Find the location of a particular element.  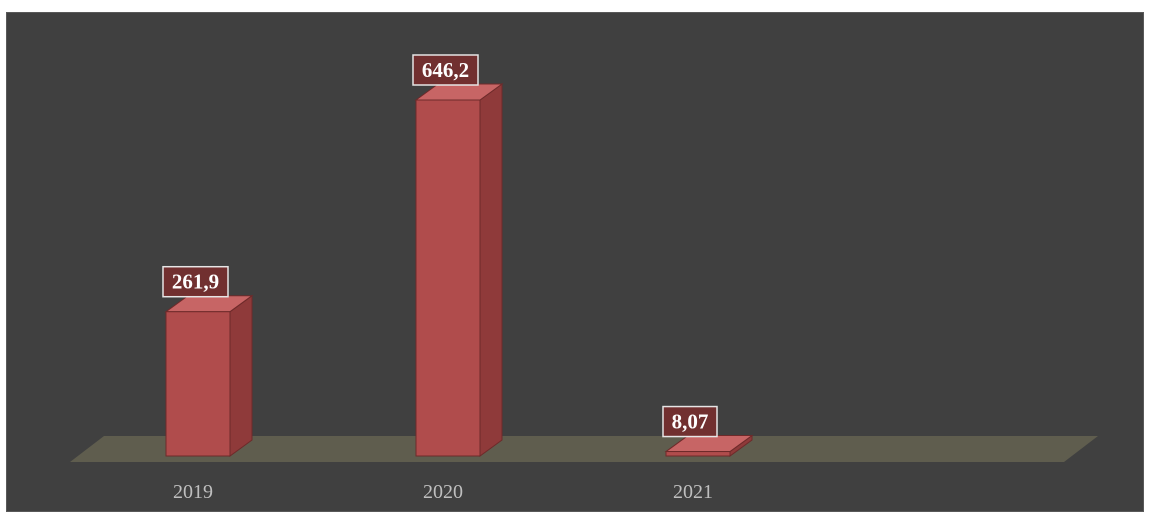

bar-2020 is located at coordinates (459, 270).